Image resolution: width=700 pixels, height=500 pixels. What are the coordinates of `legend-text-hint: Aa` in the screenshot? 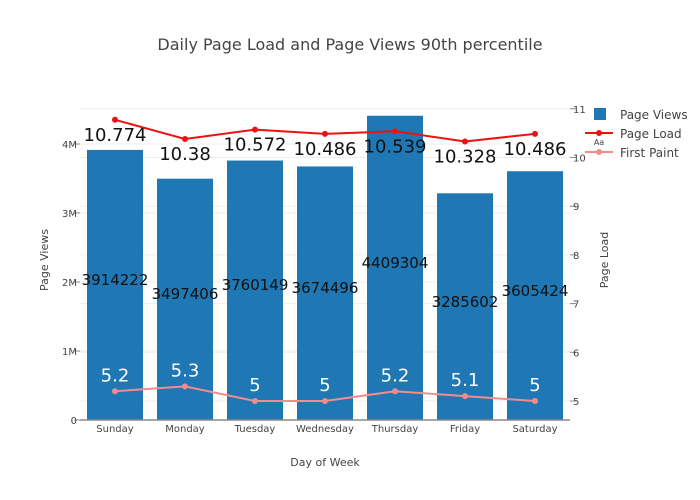 It's located at (599, 142).